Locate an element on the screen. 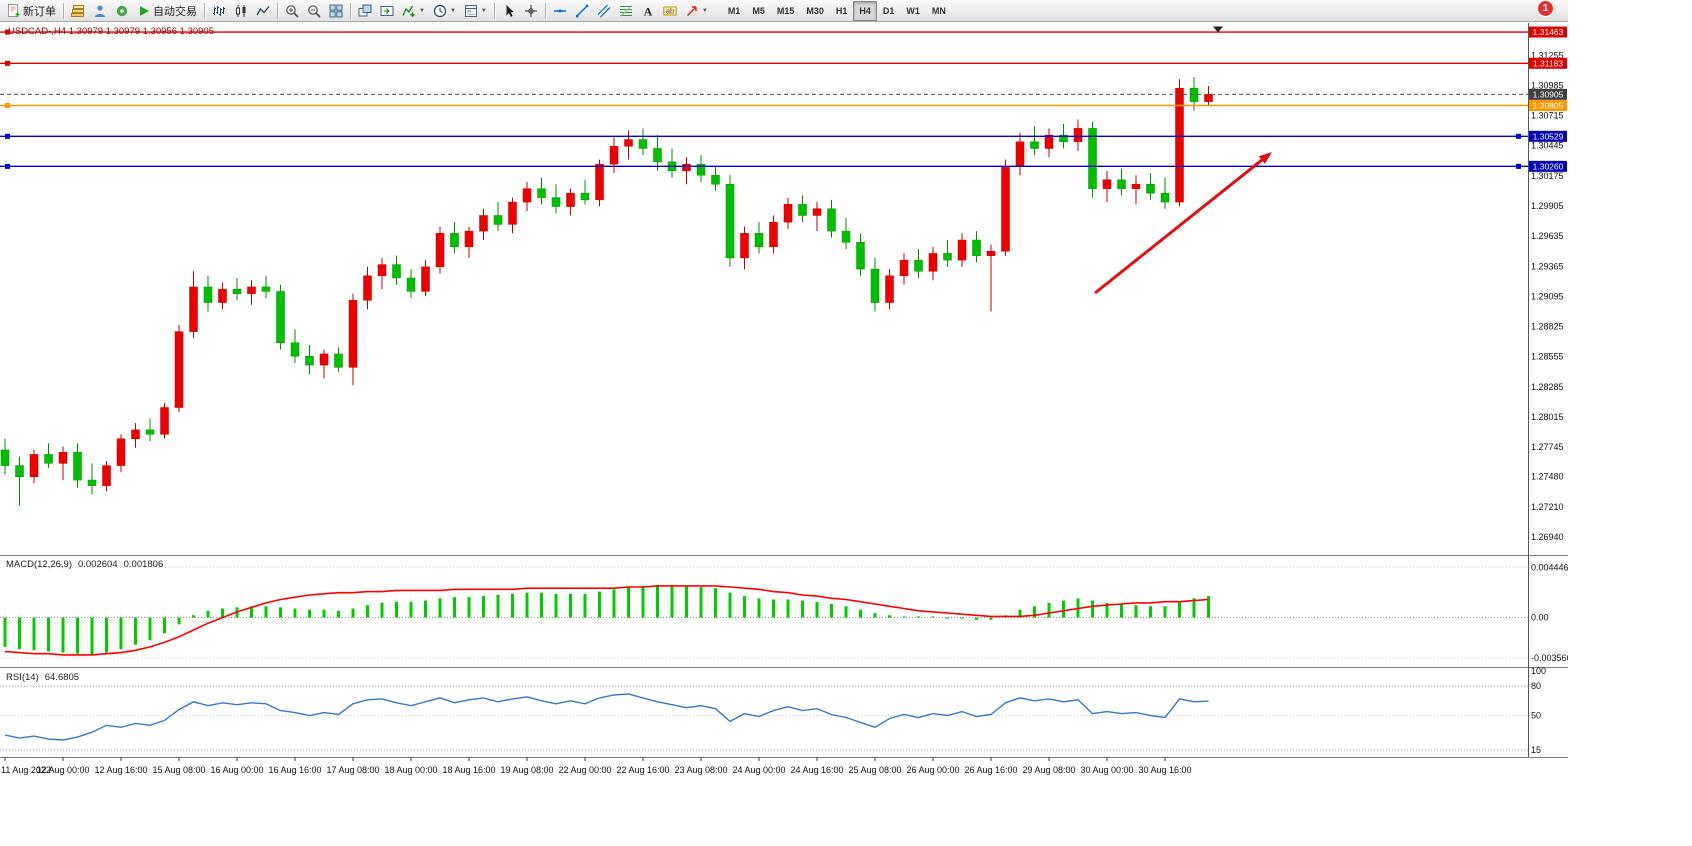  indicator-icon is located at coordinates (409, 11).